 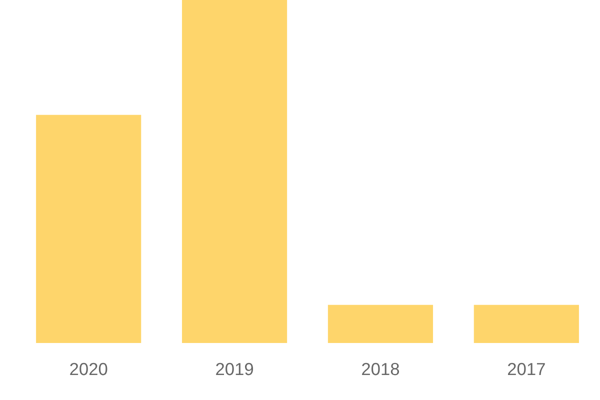 I want to click on x-tick-label: 2019, so click(x=235, y=369).